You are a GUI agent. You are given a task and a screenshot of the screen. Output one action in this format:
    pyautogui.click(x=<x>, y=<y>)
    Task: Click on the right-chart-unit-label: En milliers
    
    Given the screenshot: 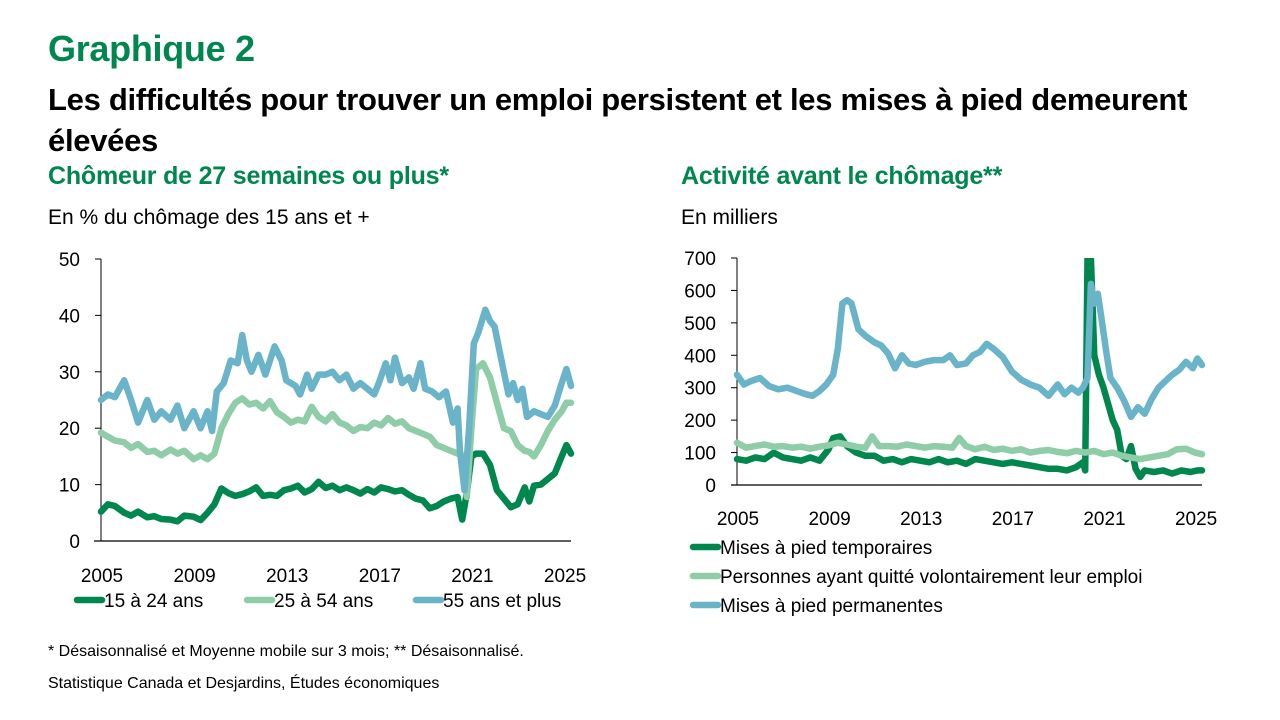 What is the action you would take?
    pyautogui.click(x=729, y=217)
    